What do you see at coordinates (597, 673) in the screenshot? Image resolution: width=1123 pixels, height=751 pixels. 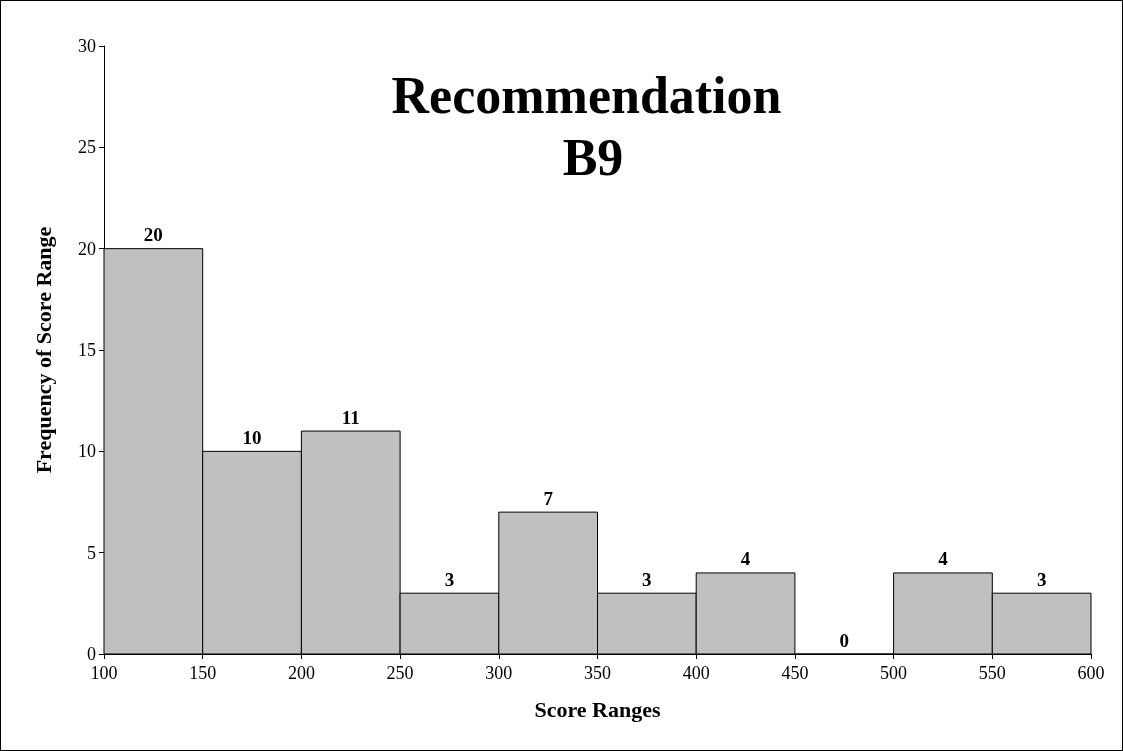 I see `x-tick-label: 350` at bounding box center [597, 673].